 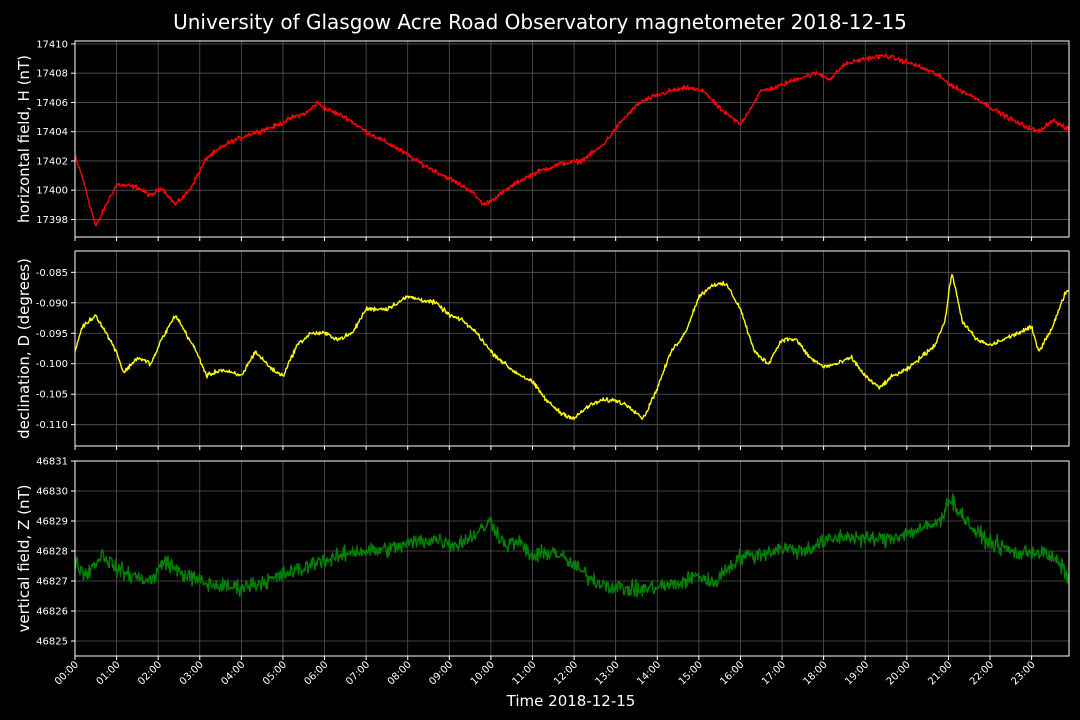 I want to click on x-tick-label: 20:00, so click(x=899, y=673).